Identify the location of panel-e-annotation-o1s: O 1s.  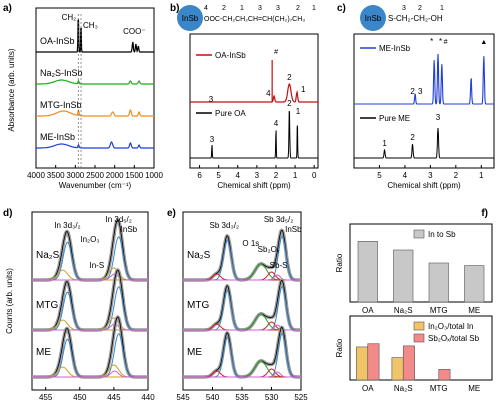
(250, 243).